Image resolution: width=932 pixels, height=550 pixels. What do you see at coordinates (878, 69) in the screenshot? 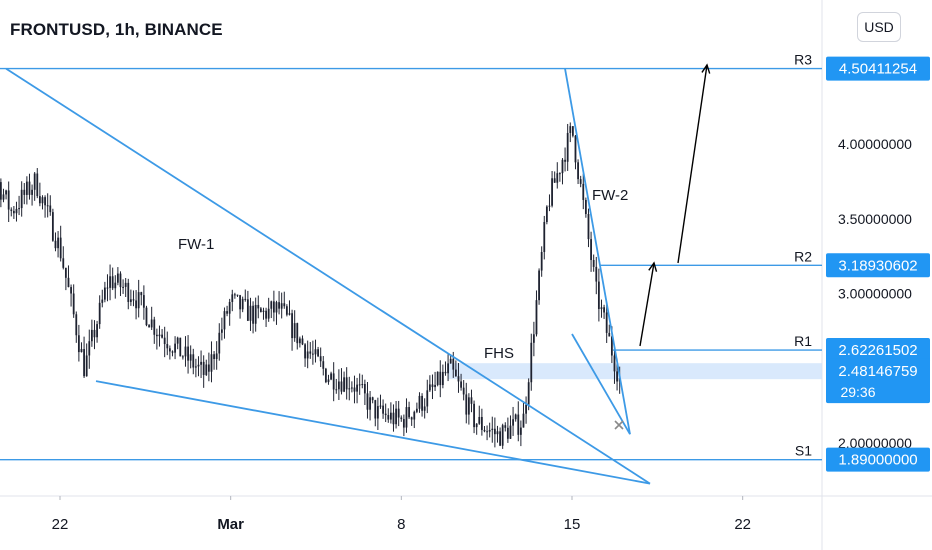
I see `level-price-label: 4.50411254` at bounding box center [878, 69].